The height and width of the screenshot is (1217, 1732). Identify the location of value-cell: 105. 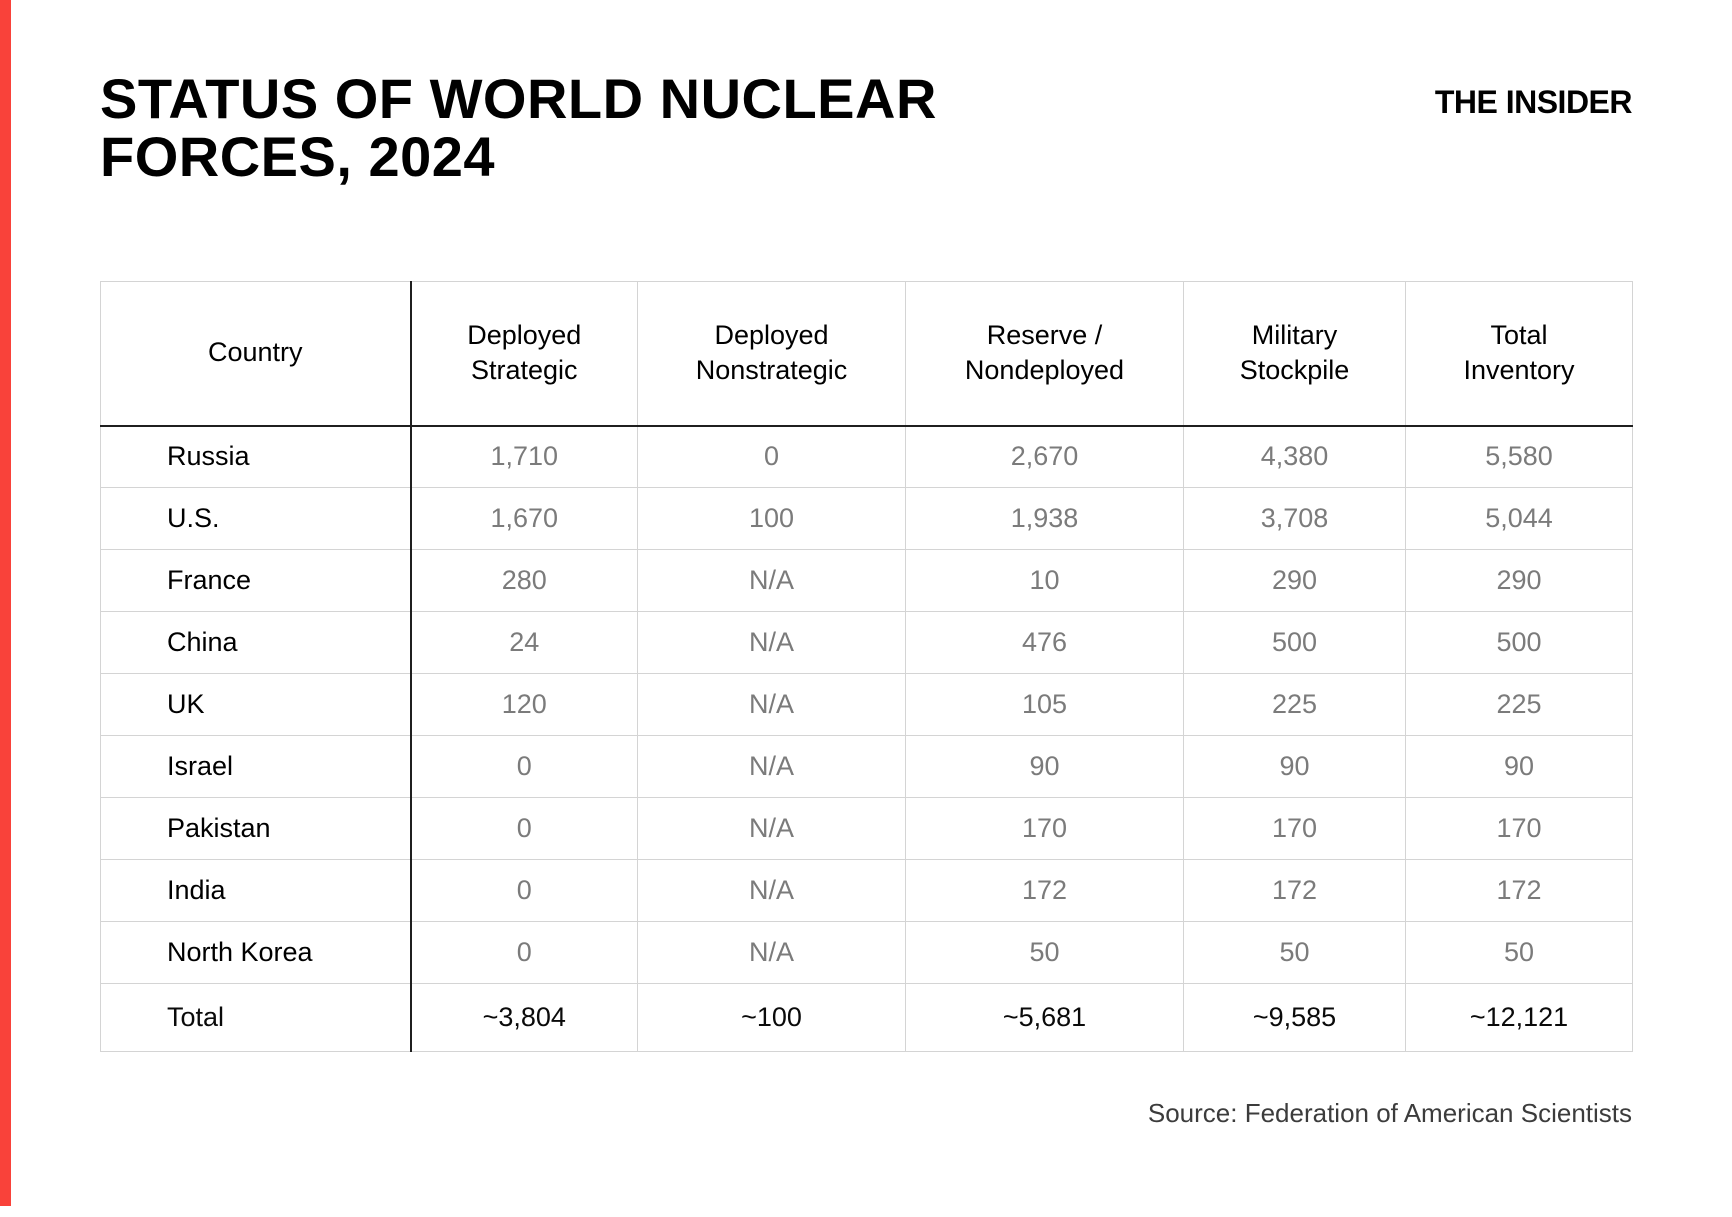
(1044, 704).